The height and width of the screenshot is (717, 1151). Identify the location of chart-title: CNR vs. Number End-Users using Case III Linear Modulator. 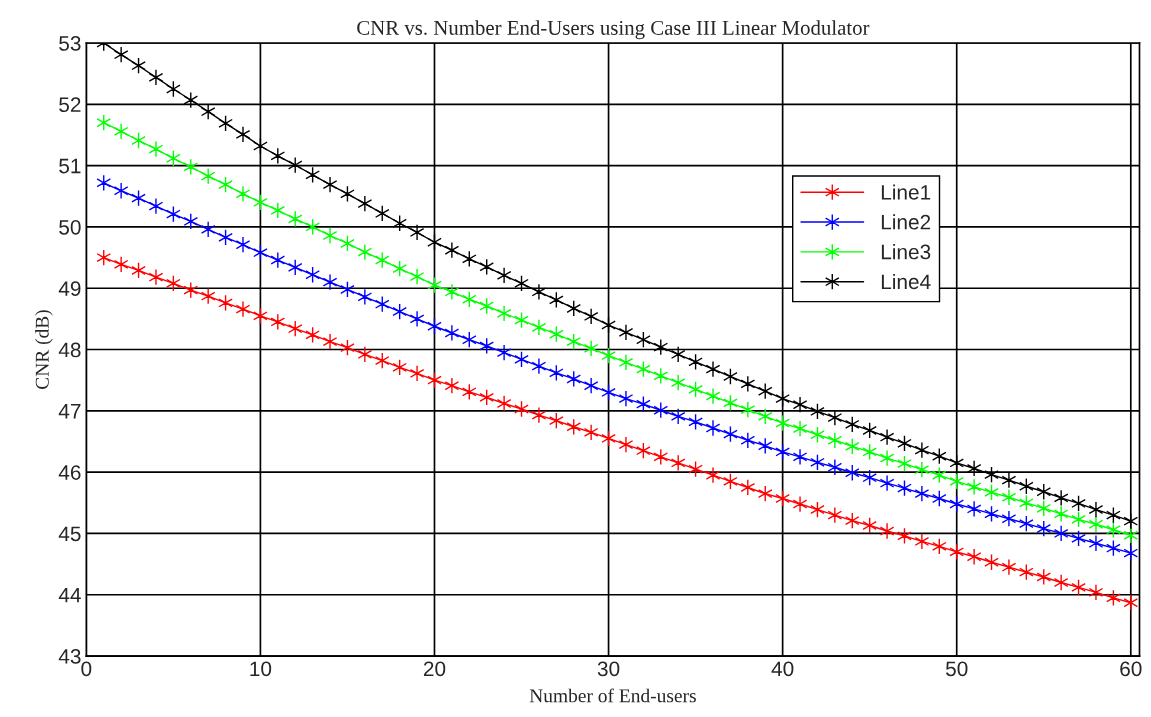
(613, 30).